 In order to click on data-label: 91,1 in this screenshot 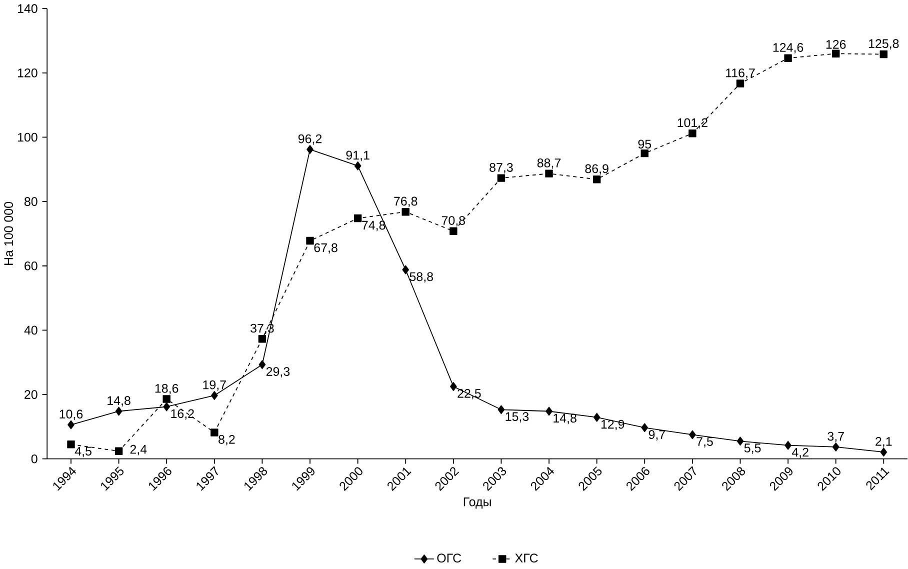, I will do `click(358, 156)`.